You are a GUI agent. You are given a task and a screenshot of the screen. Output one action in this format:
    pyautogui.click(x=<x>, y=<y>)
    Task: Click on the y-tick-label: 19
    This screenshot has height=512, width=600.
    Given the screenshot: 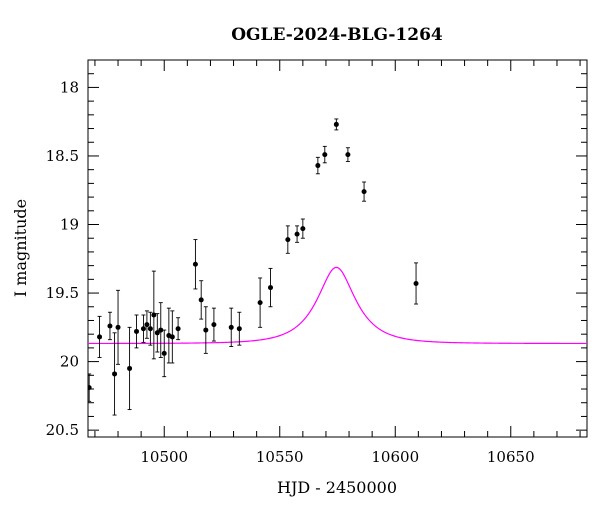 What is the action you would take?
    pyautogui.click(x=69, y=225)
    